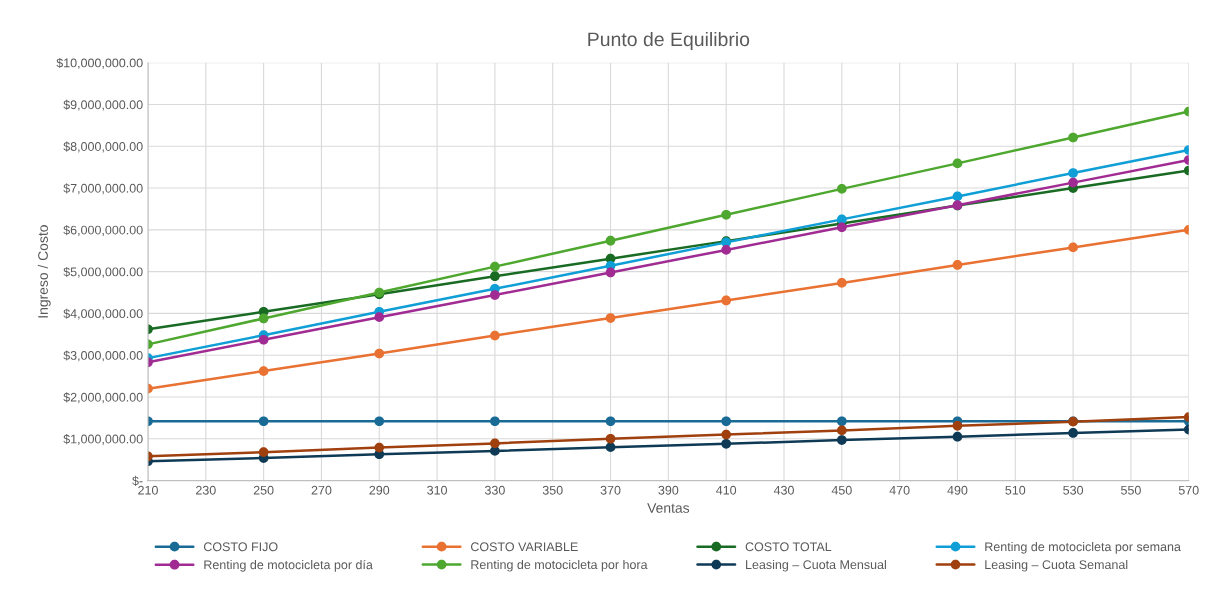 The image size is (1213, 597). I want to click on y-tick-label: $3,000,000.00, so click(103, 356).